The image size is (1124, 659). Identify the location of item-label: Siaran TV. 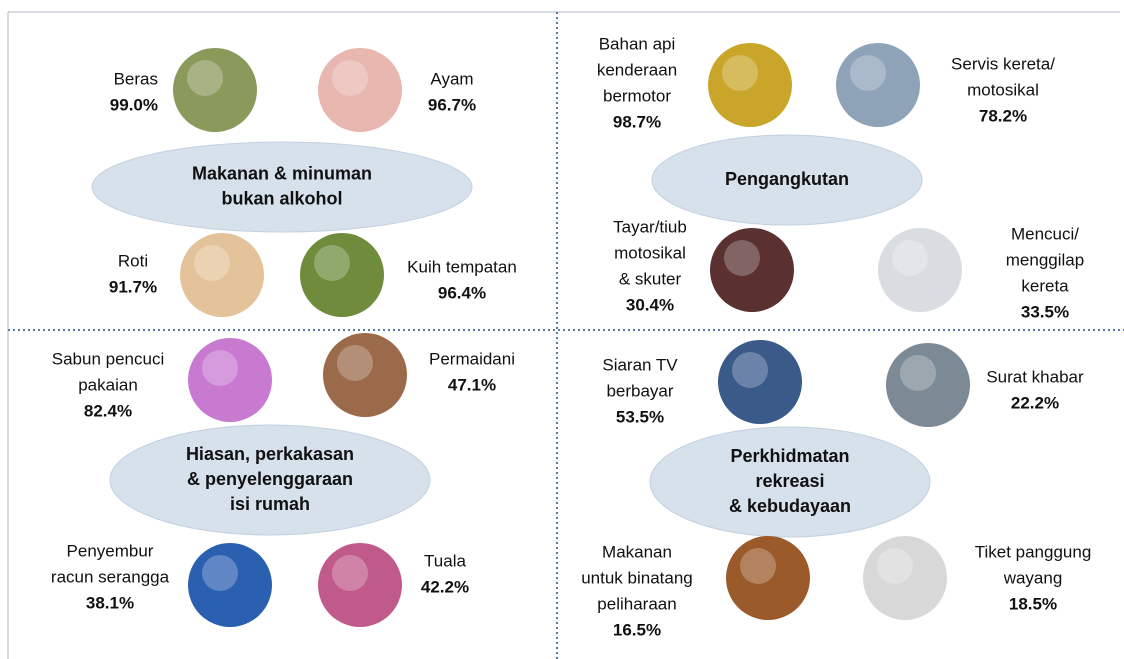
(640, 364).